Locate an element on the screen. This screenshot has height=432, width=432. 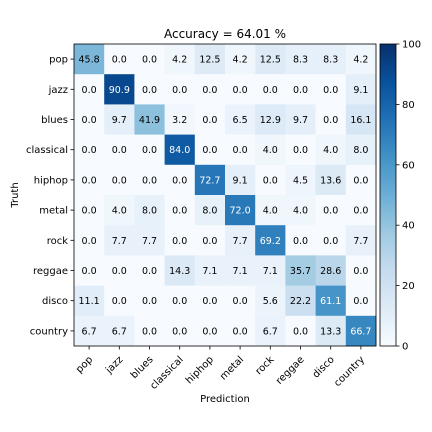
x-tick-label: classical is located at coordinates (166, 372).